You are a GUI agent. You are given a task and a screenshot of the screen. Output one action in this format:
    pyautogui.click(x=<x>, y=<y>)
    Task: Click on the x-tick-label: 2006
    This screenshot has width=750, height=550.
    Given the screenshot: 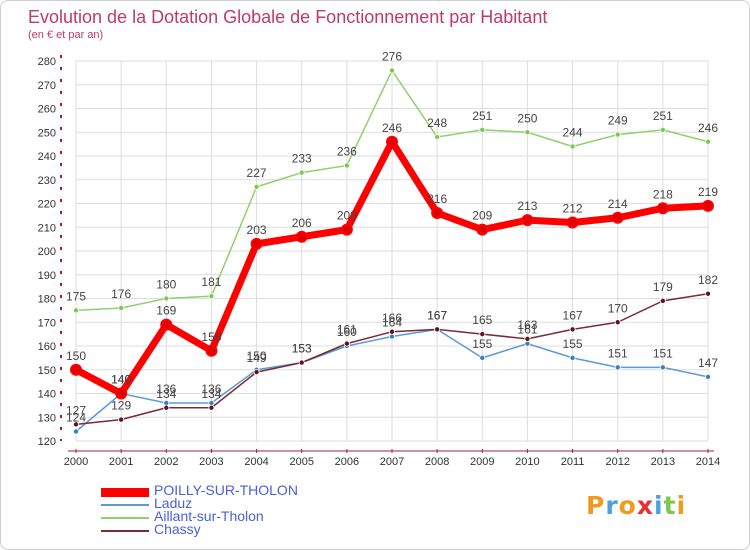 What is the action you would take?
    pyautogui.click(x=347, y=462)
    